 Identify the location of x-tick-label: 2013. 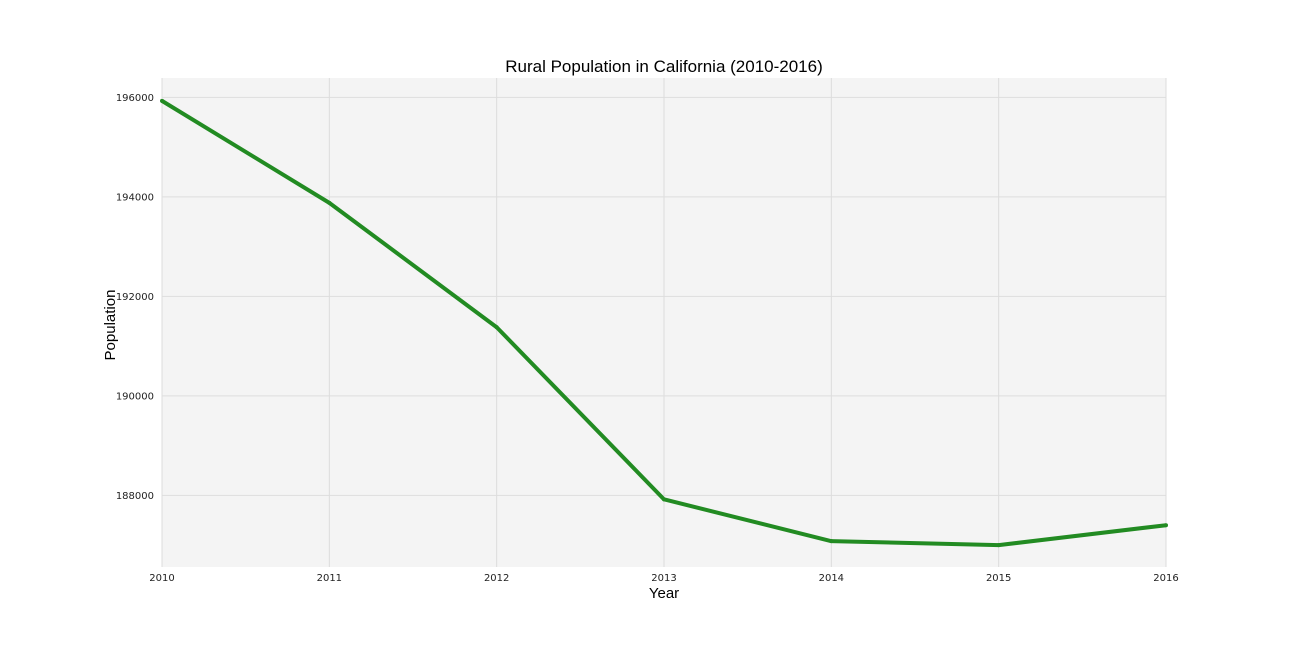
(663, 578).